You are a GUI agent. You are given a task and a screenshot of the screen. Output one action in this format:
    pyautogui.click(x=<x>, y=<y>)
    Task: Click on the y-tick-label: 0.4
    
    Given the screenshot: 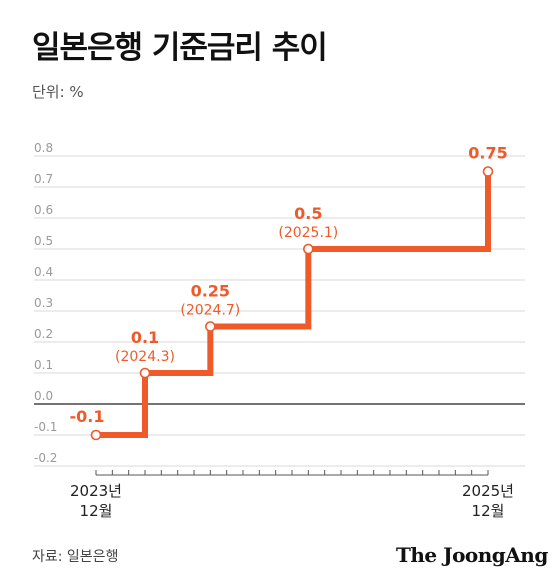 What is the action you would take?
    pyautogui.click(x=43, y=272)
    